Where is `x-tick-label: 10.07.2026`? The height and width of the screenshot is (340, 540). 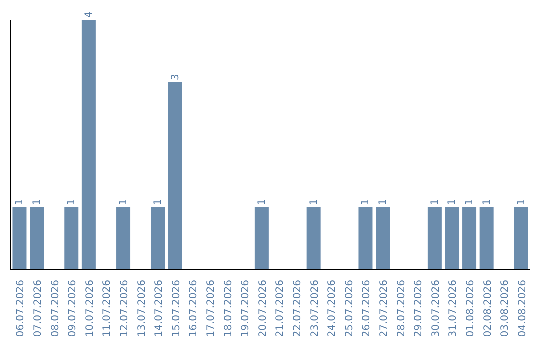
x-tick-label: 10.07.2026 is located at coordinates (90, 309).